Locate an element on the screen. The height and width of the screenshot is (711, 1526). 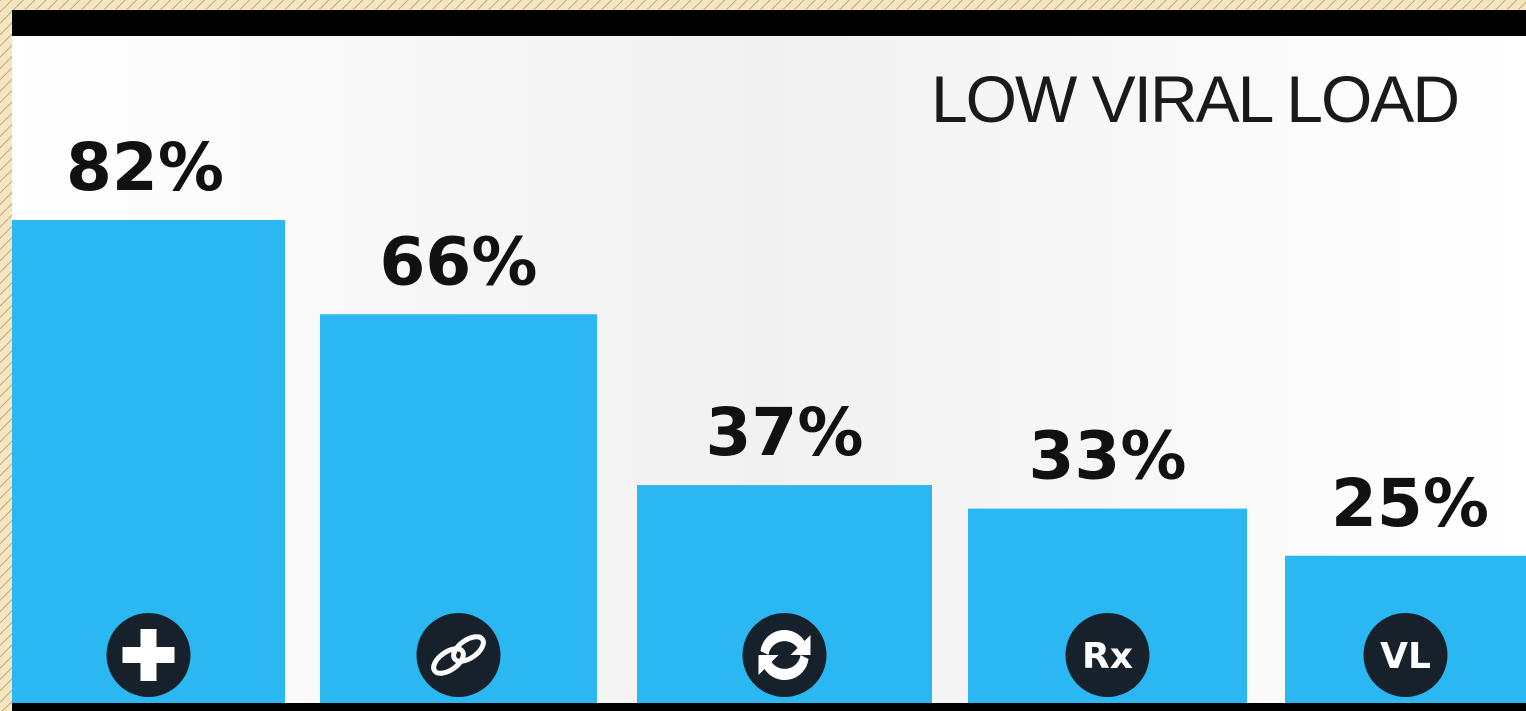
value-label: 25% is located at coordinates (1410, 503).